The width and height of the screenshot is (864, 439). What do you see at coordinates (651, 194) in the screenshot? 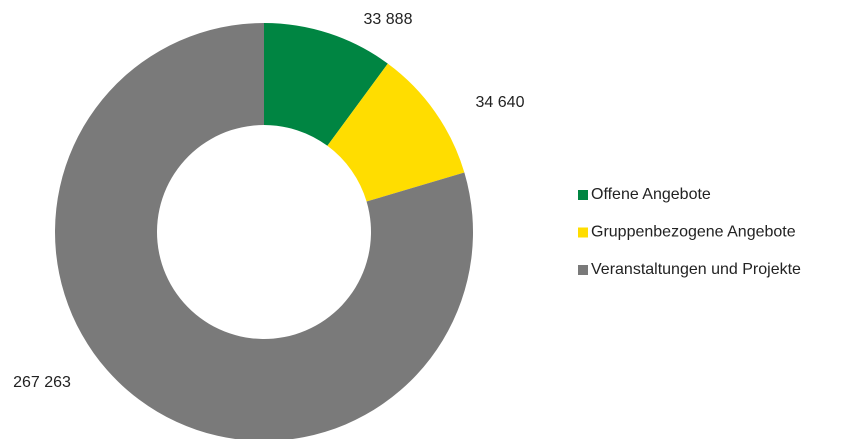
I see `legend-label: Offene Angebote` at bounding box center [651, 194].